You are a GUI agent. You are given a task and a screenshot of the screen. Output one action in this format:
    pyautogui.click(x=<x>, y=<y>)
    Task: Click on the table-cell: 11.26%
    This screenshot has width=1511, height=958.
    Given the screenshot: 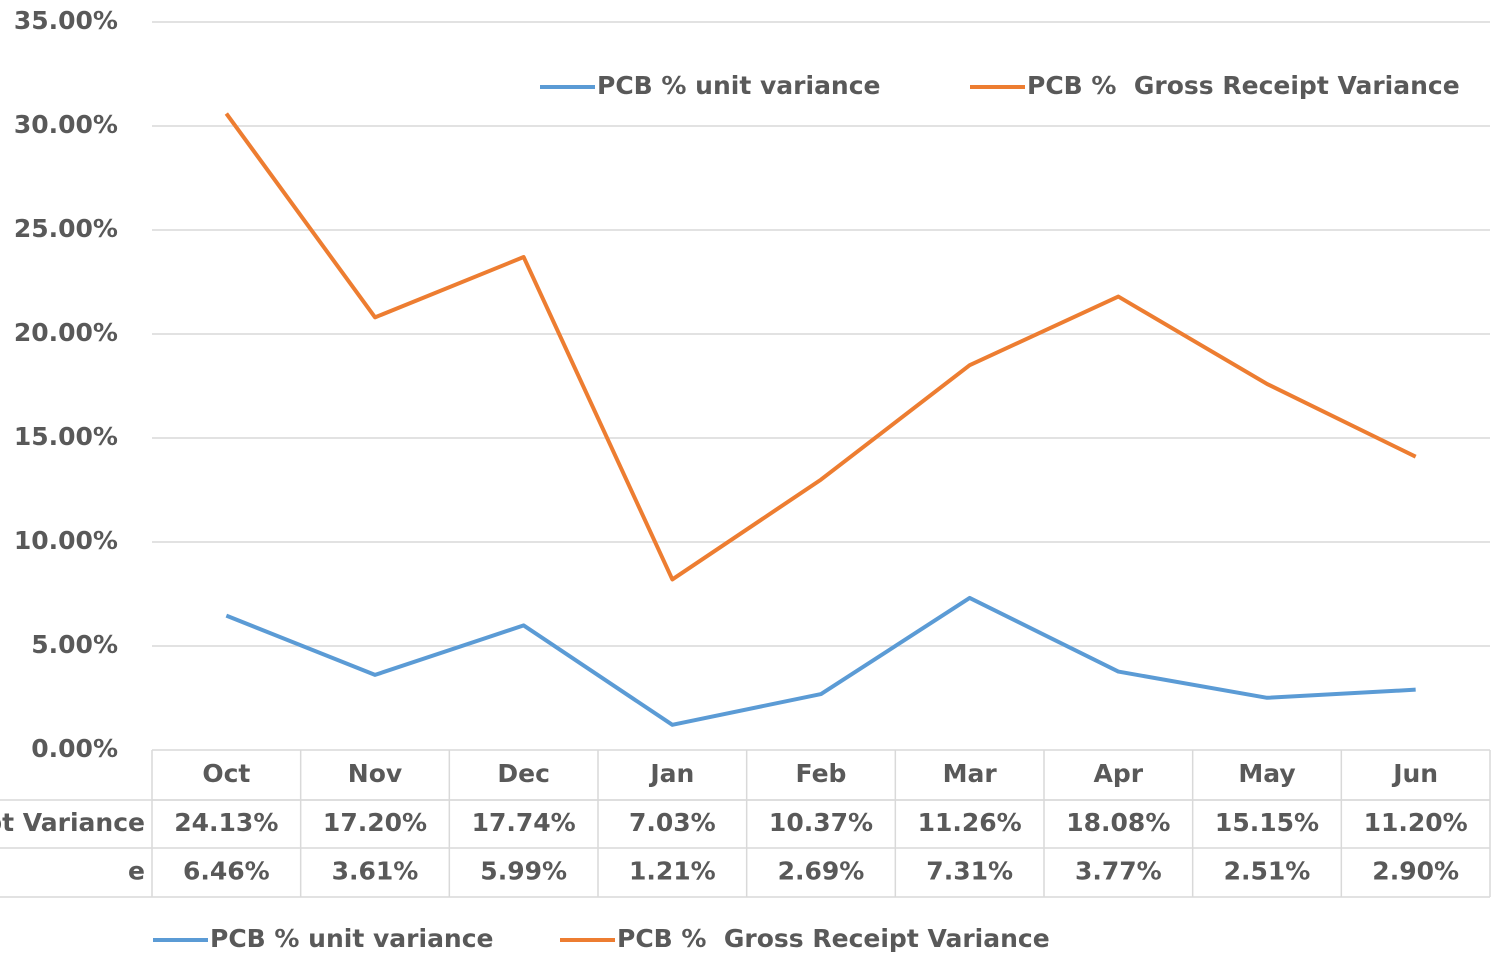 What is the action you would take?
    pyautogui.click(x=970, y=822)
    